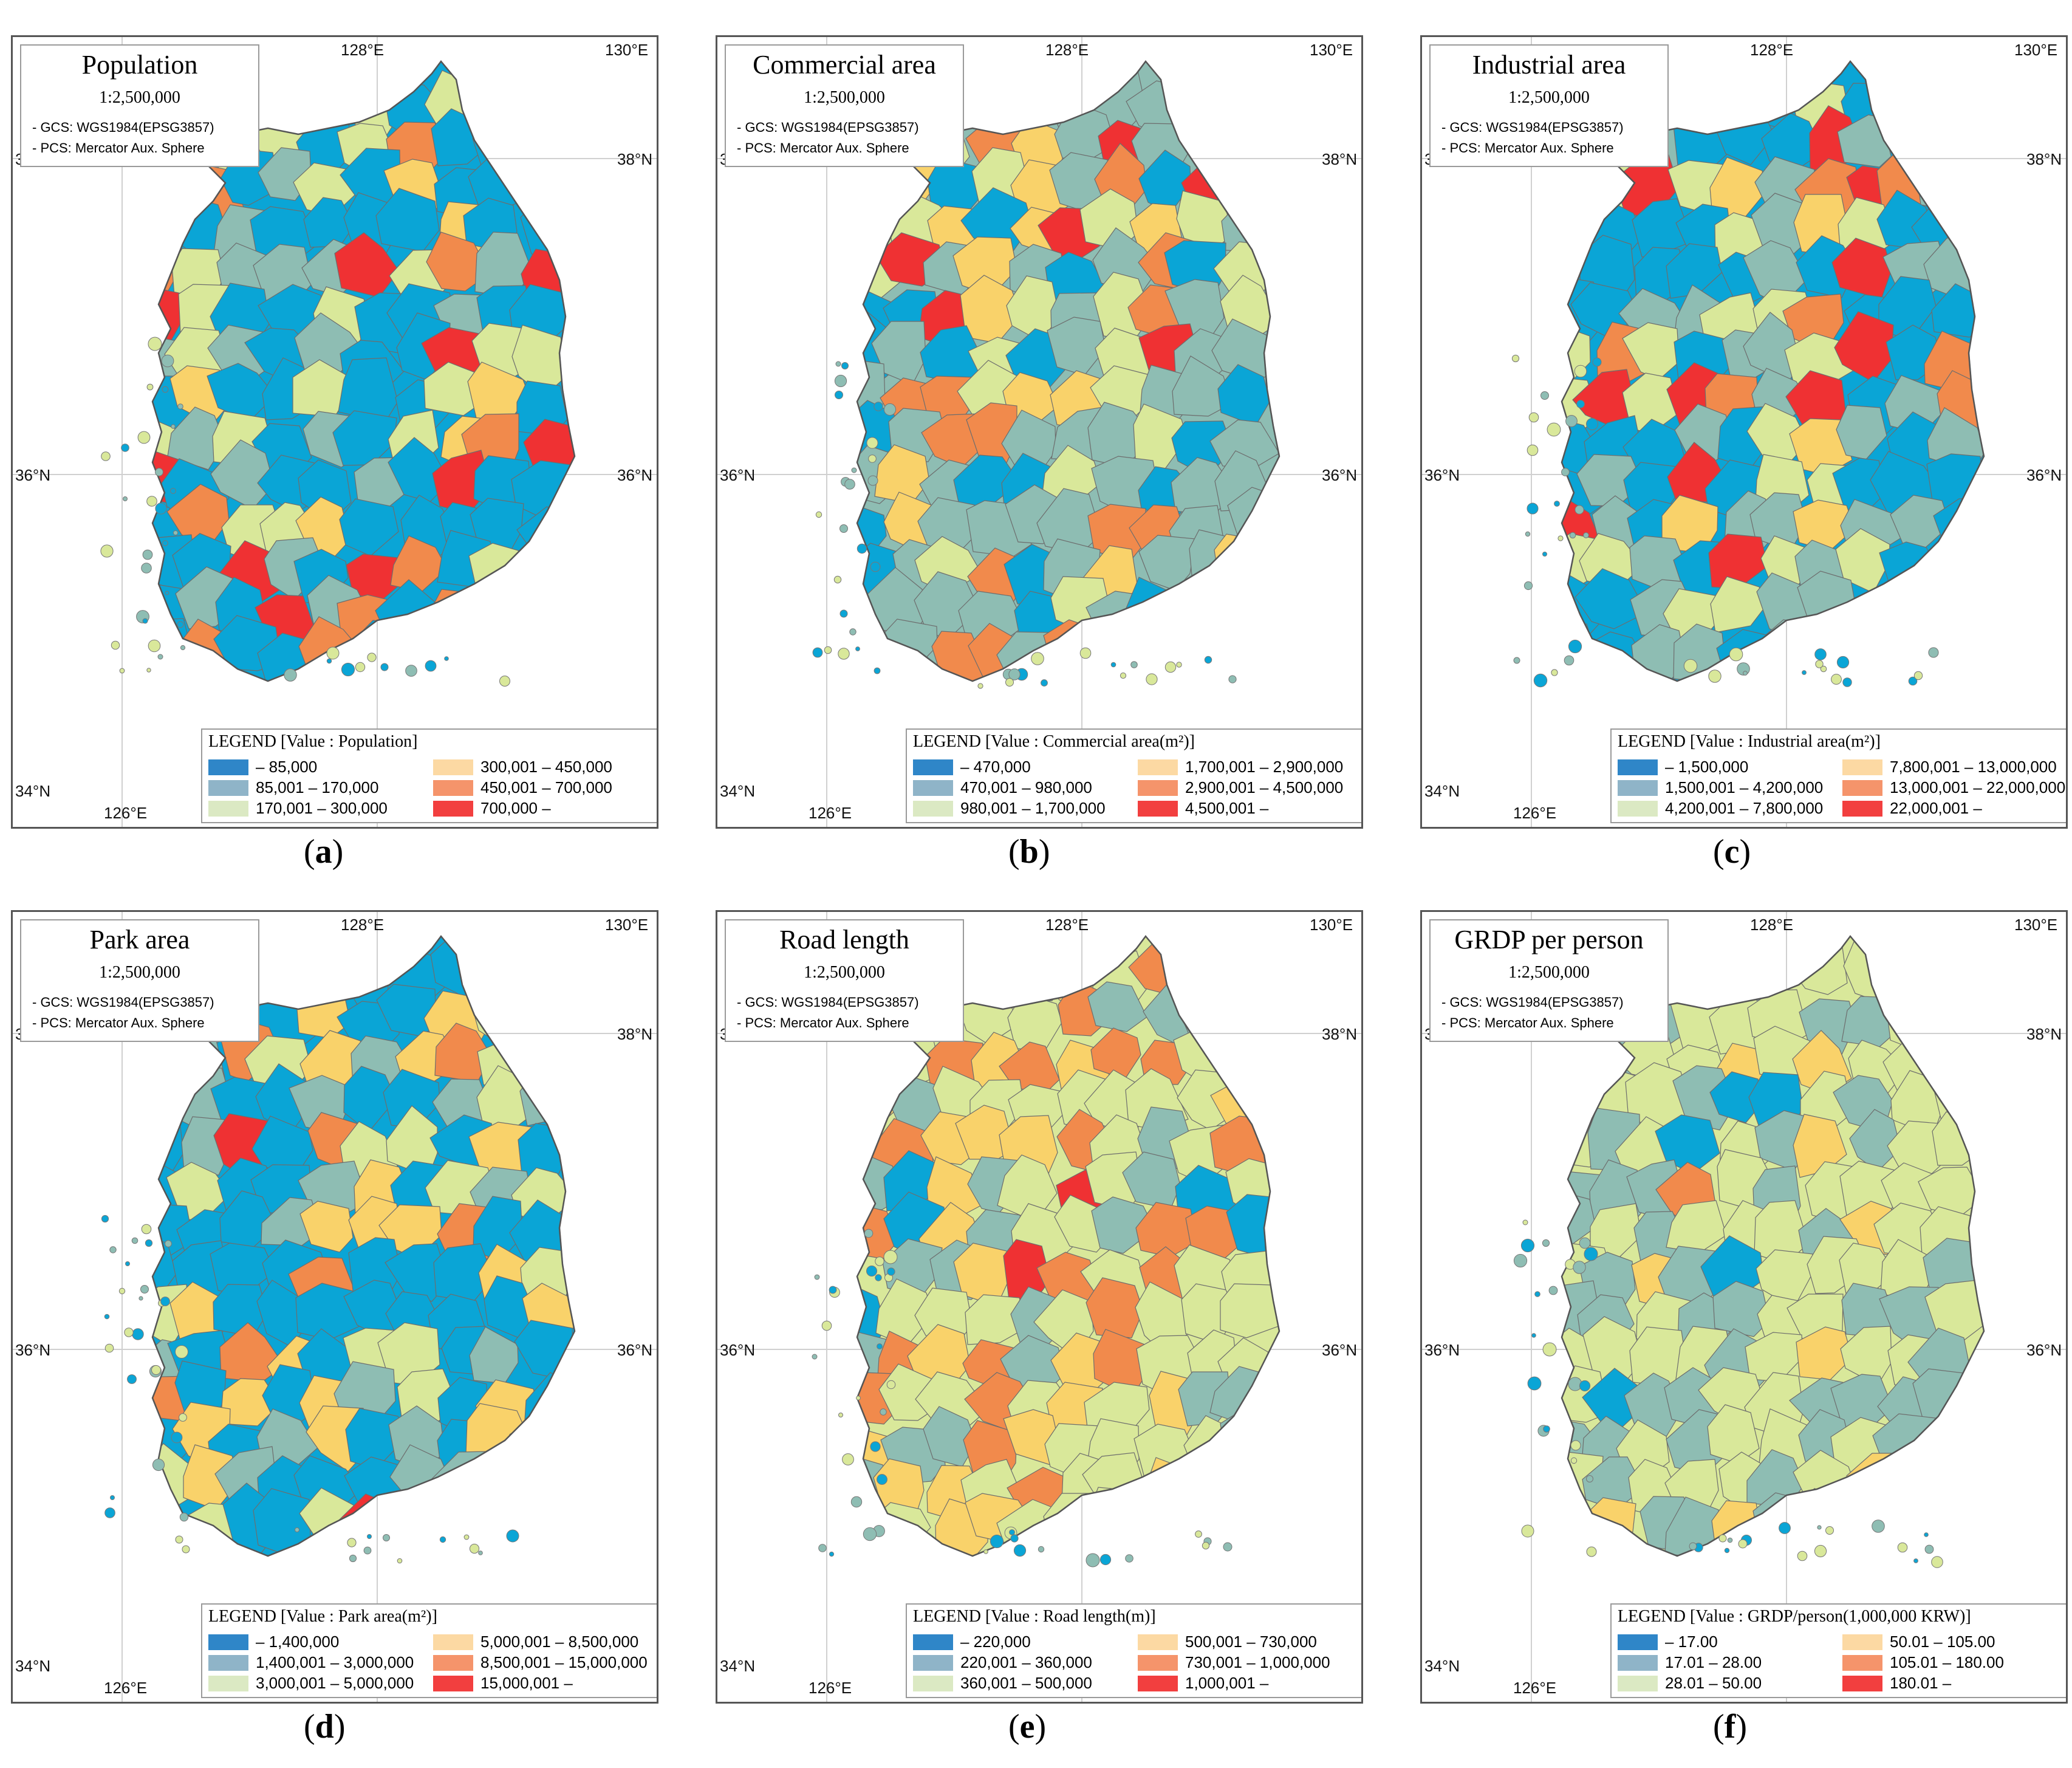 The height and width of the screenshot is (1768, 2072). Describe the element at coordinates (995, 767) in the screenshot. I see `legend-label: – 470,000` at that location.